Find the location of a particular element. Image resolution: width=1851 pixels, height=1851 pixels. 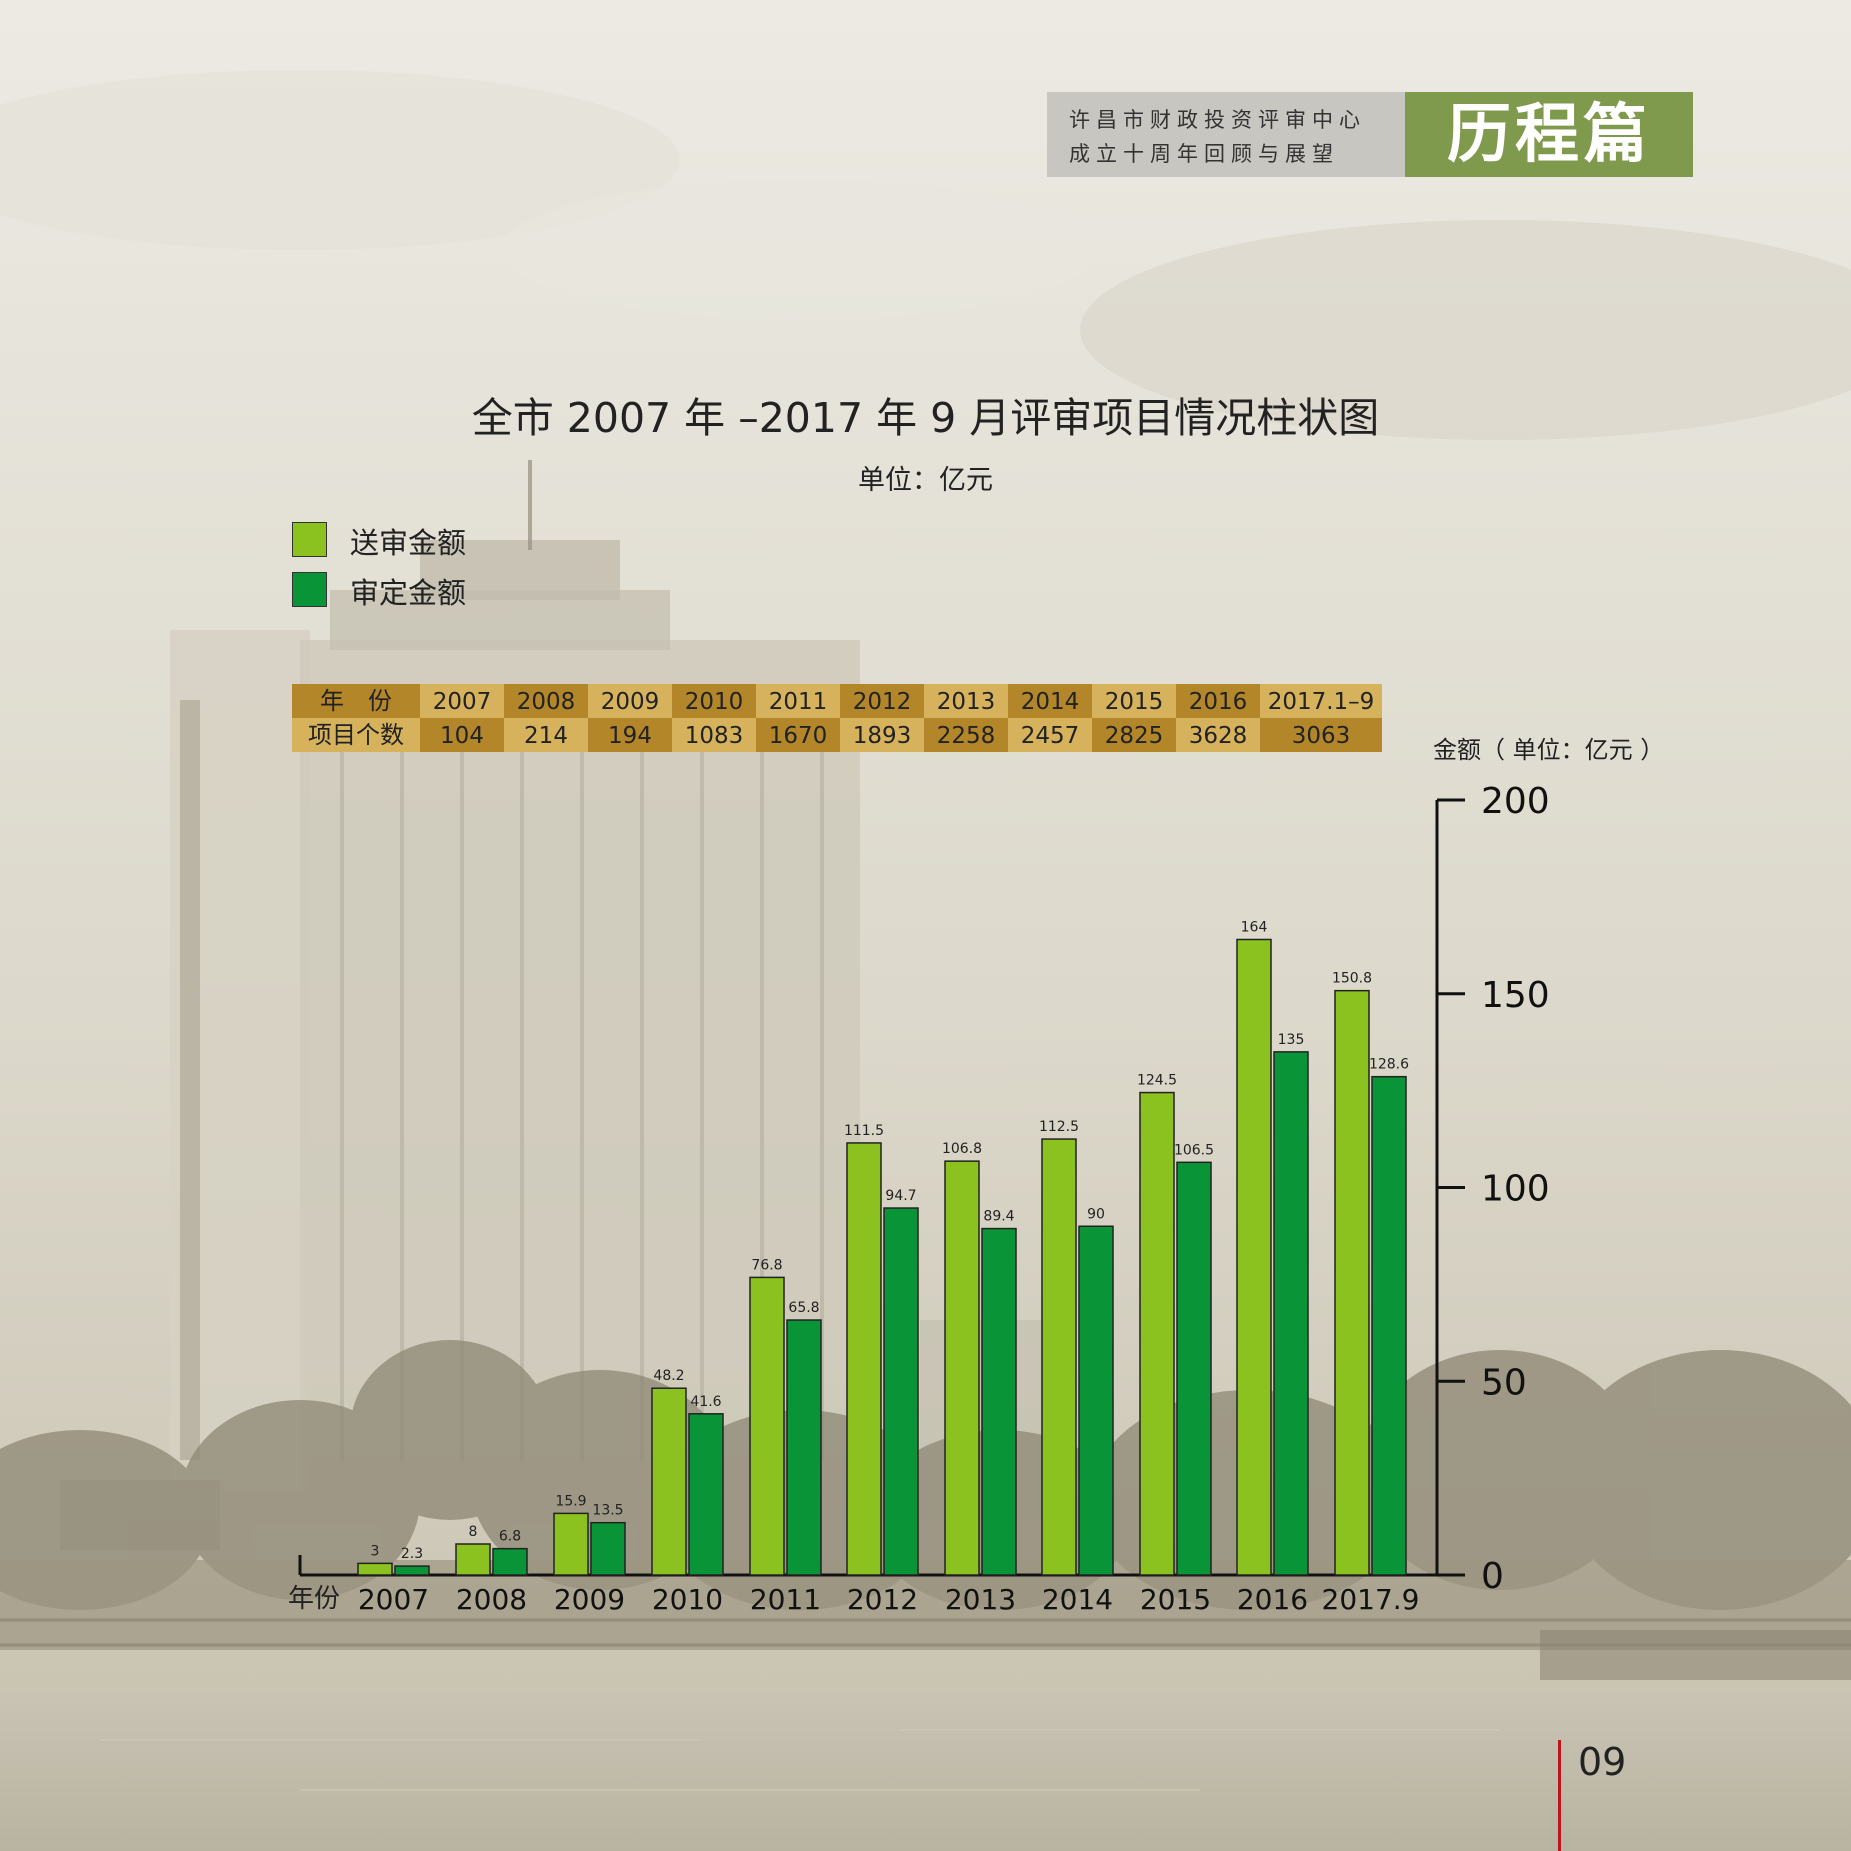

y-axis-label: 金额（ 单位：亿元 ） is located at coordinates (1548, 750).